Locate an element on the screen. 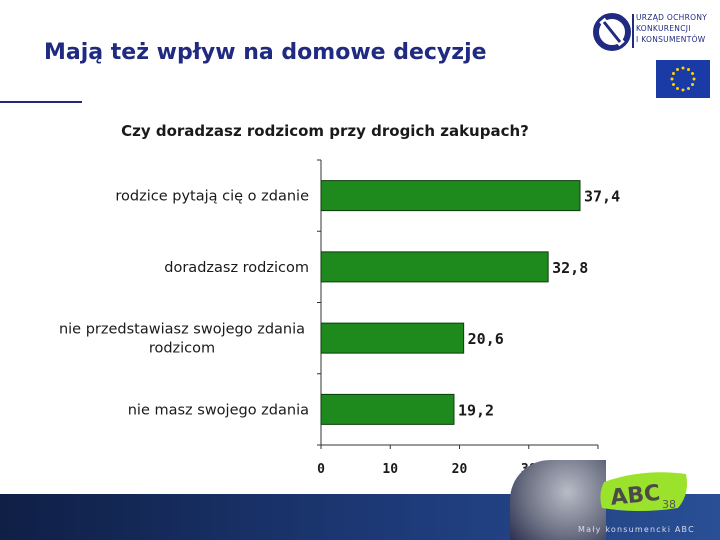  logo-line: URZĄD OCHRONY is located at coordinates (672, 17).